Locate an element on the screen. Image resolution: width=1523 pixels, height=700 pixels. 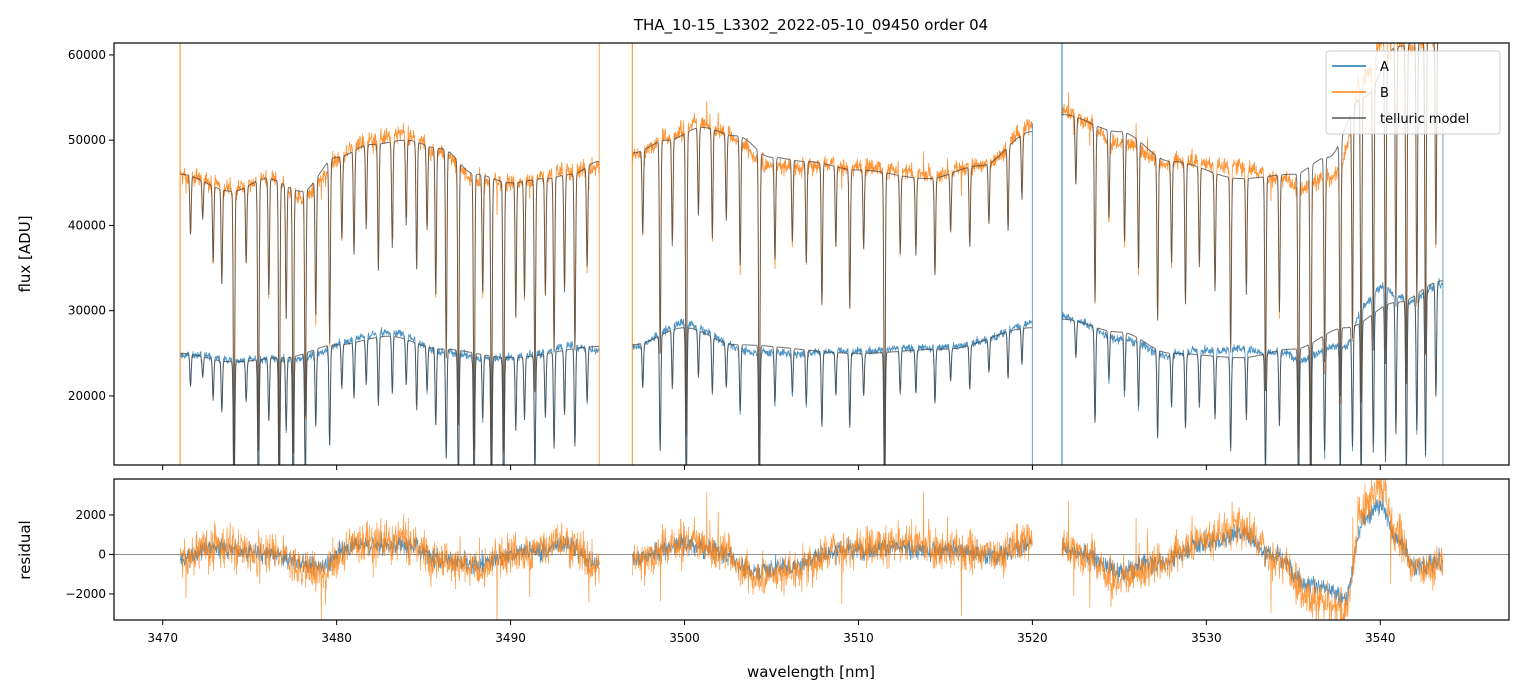
legend-label-model: telluric model is located at coordinates (1424, 119).